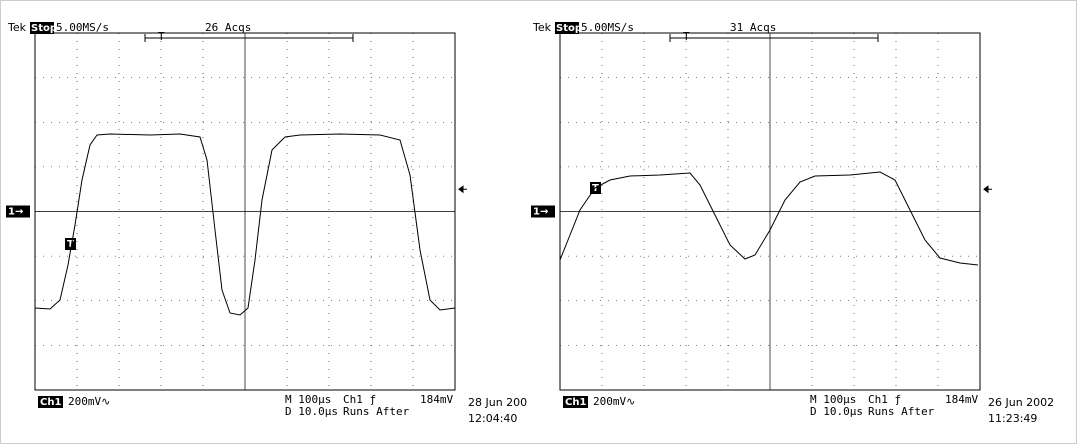 This screenshot has width=1077, height=444. I want to click on time: 11:23:49, so click(1012, 418).